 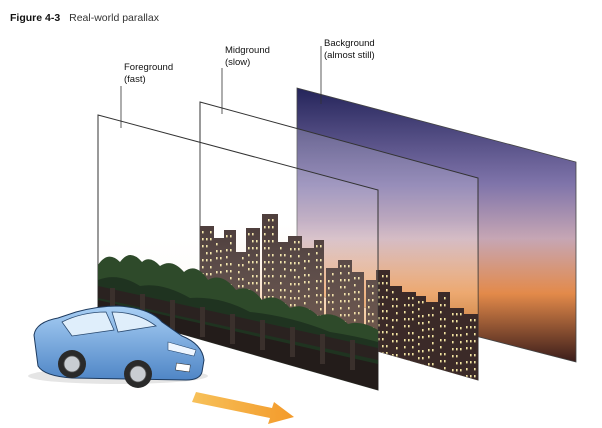 I want to click on arrow-right-icon, so click(x=243, y=408).